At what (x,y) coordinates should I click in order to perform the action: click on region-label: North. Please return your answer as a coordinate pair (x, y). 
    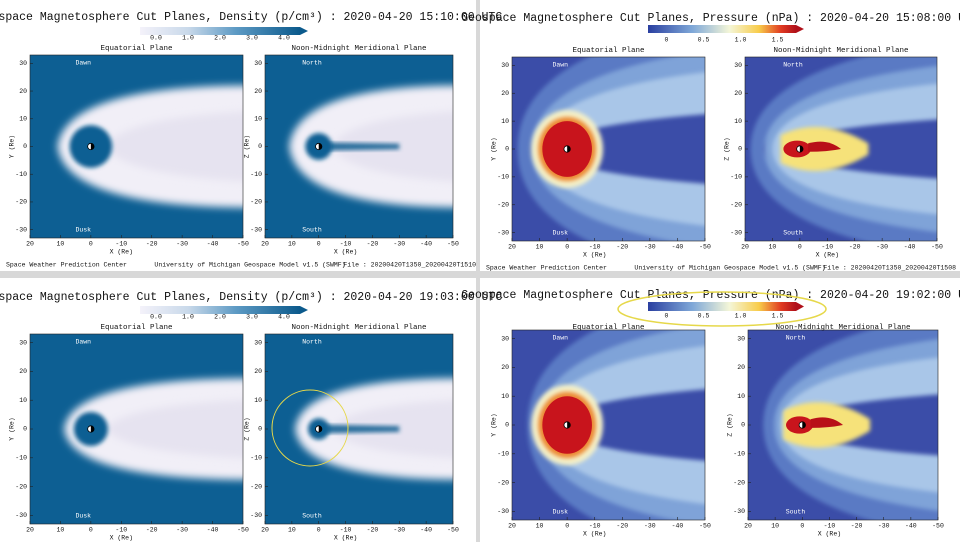
    Looking at the image, I should click on (312, 342).